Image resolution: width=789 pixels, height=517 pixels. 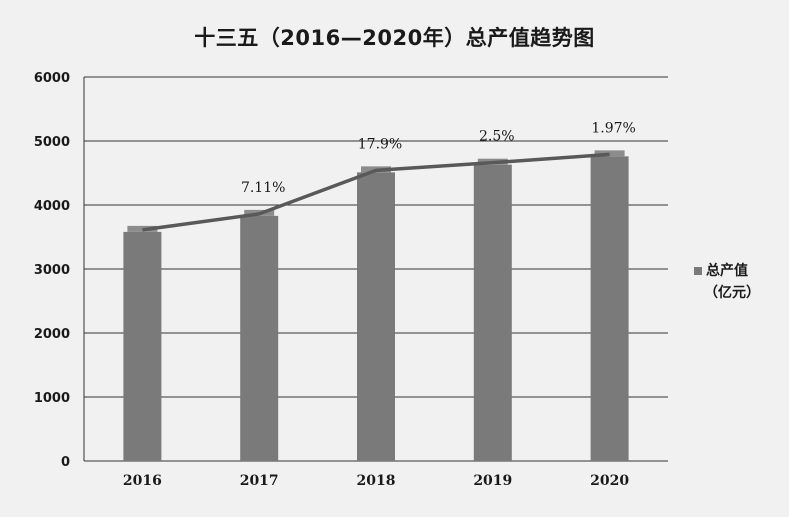 I want to click on y-tick-label: 5000, so click(x=52, y=142).